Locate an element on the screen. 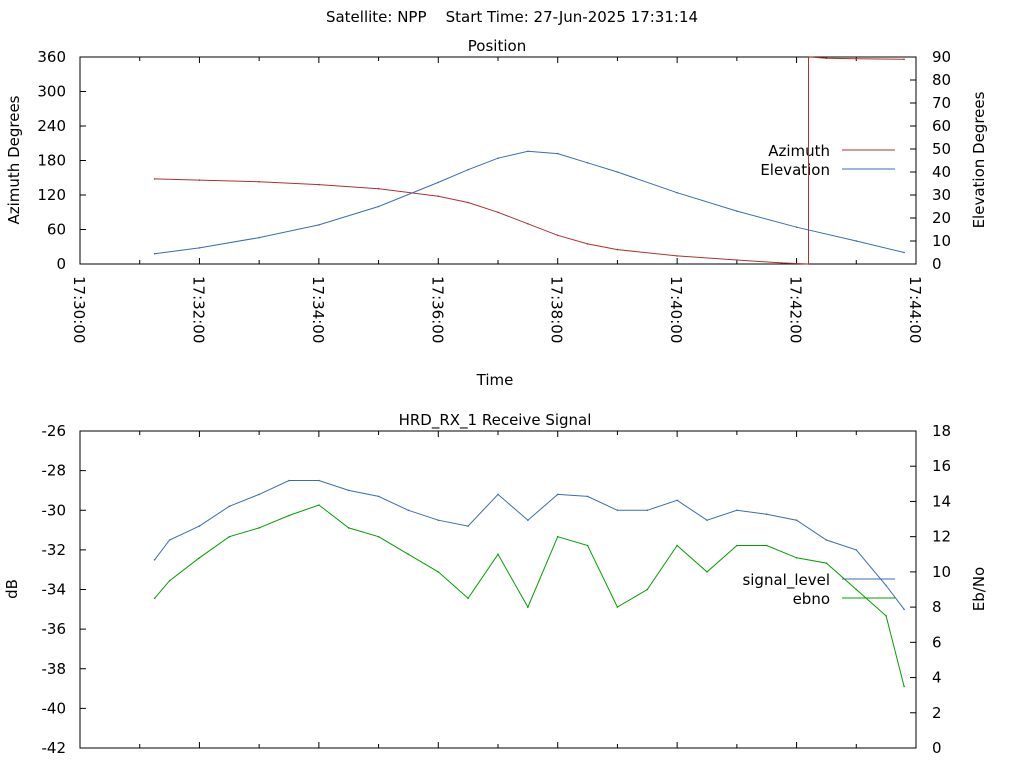 The height and width of the screenshot is (768, 1024). position-y-label: Azimuth Degrees is located at coordinates (14, 159).